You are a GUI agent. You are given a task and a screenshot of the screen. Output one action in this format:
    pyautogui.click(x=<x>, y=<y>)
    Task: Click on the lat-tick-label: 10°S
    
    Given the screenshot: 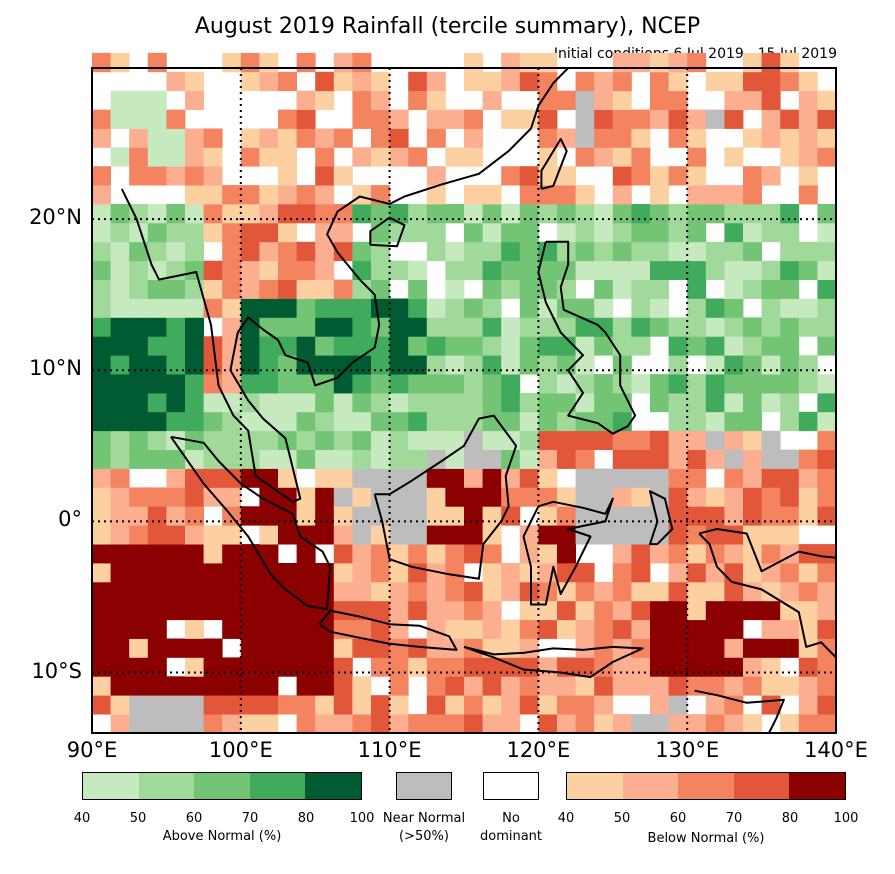 What is the action you would take?
    pyautogui.click(x=56, y=670)
    